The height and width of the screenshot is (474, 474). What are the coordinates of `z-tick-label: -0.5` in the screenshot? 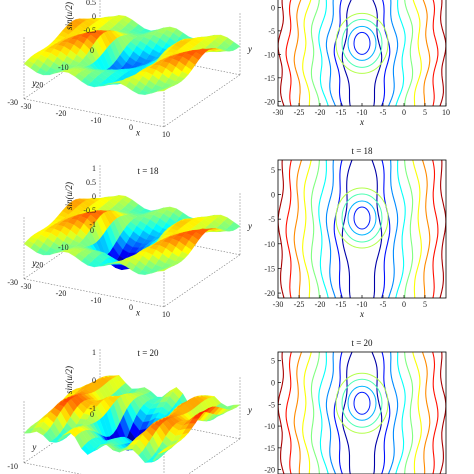 It's located at (89, 210).